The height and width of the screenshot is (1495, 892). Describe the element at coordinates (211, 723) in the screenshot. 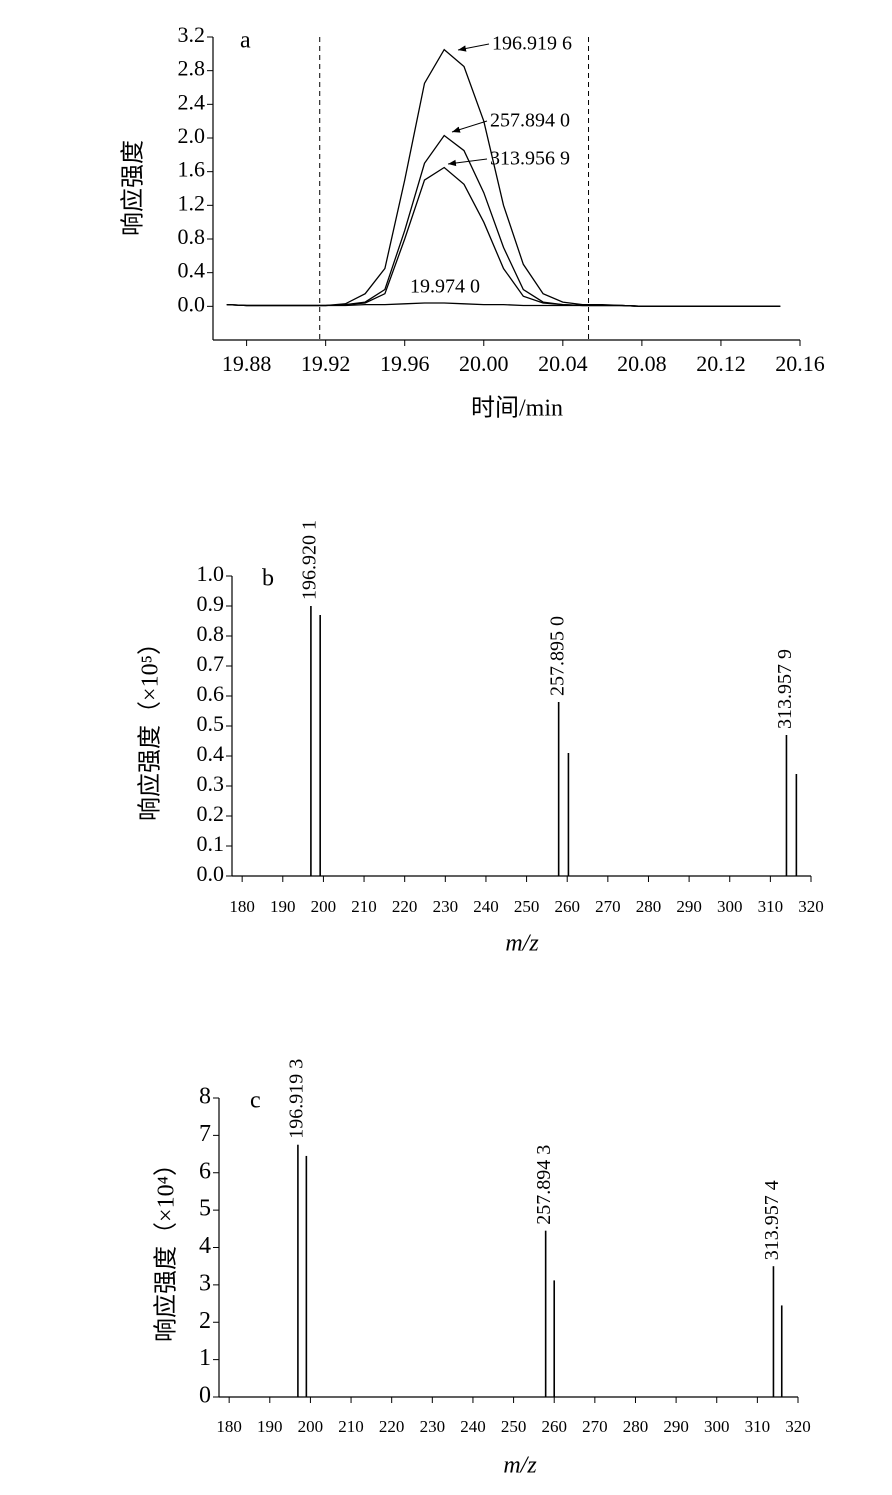

I see `y-tick-label: 0.5` at that location.